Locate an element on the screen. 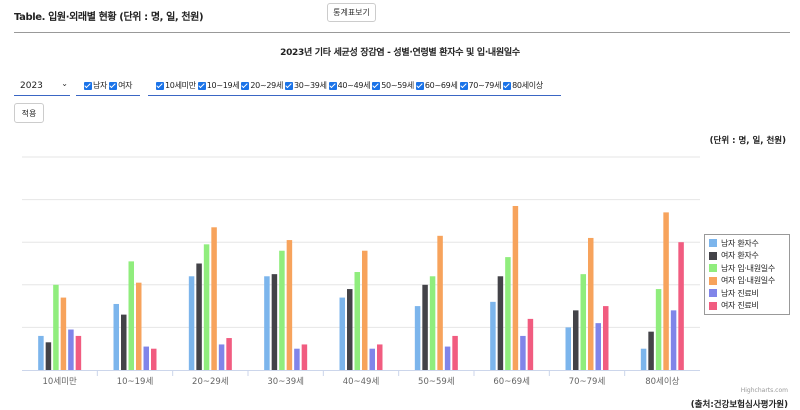 This screenshot has width=800, height=410. age-checkbox-under-10: 10세미만 is located at coordinates (176, 85).